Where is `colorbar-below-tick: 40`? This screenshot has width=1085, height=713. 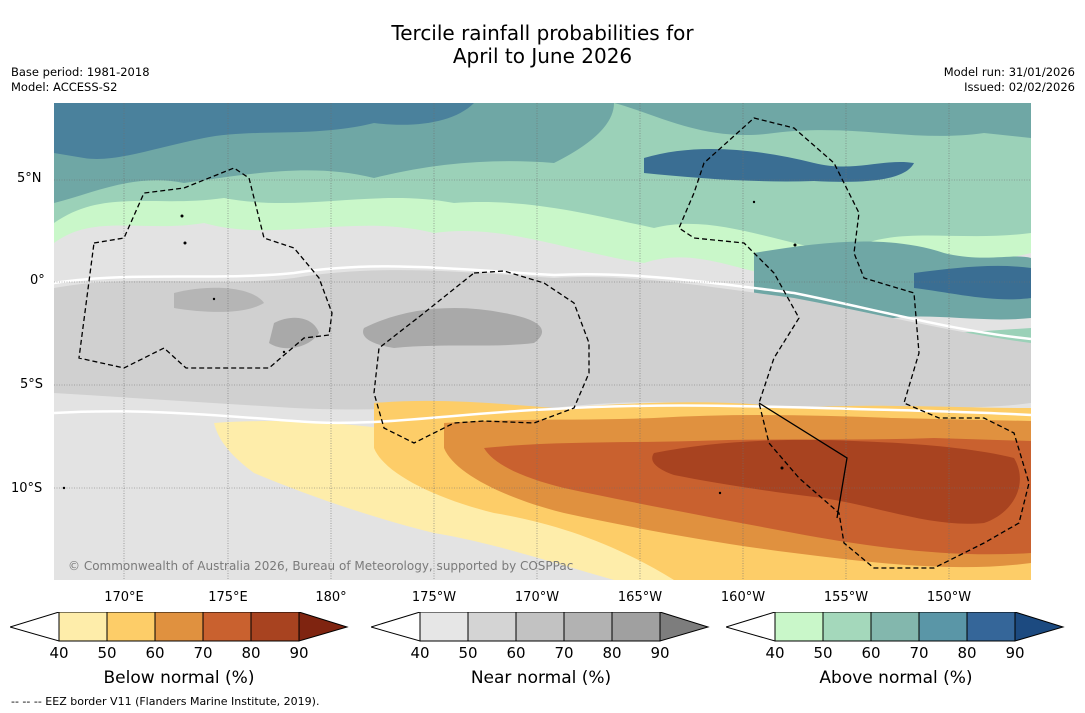 colorbar-below-tick: 40 is located at coordinates (59, 653).